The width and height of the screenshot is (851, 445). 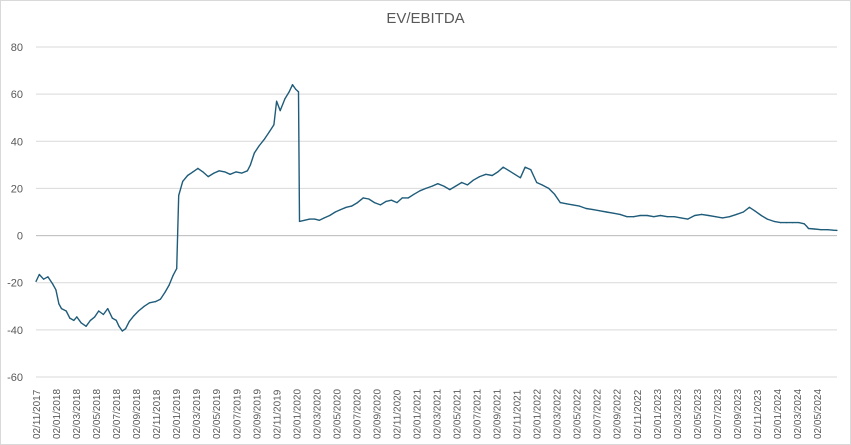 I want to click on x-tick-label: 02/09/2022, so click(x=618, y=414).